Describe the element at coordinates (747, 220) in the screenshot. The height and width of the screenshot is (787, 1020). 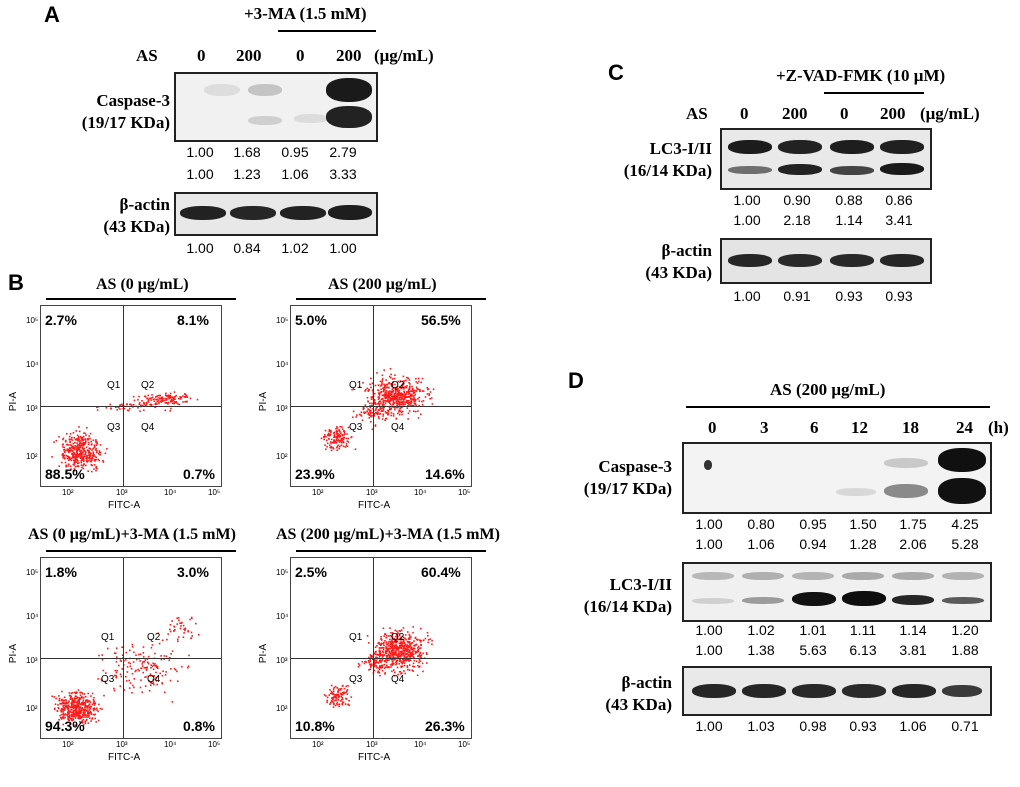
I see `panel-c-lc3-r2-1: 1.00` at that location.